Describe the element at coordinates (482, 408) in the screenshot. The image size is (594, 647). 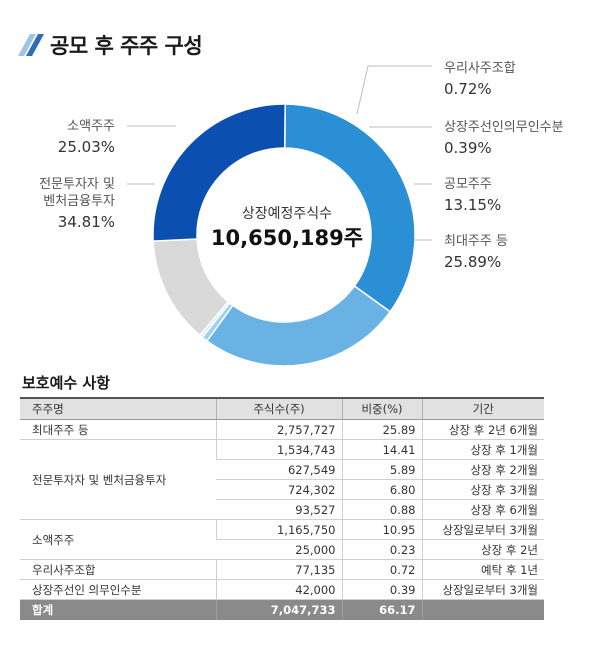
I see `header-period: 기간` at that location.